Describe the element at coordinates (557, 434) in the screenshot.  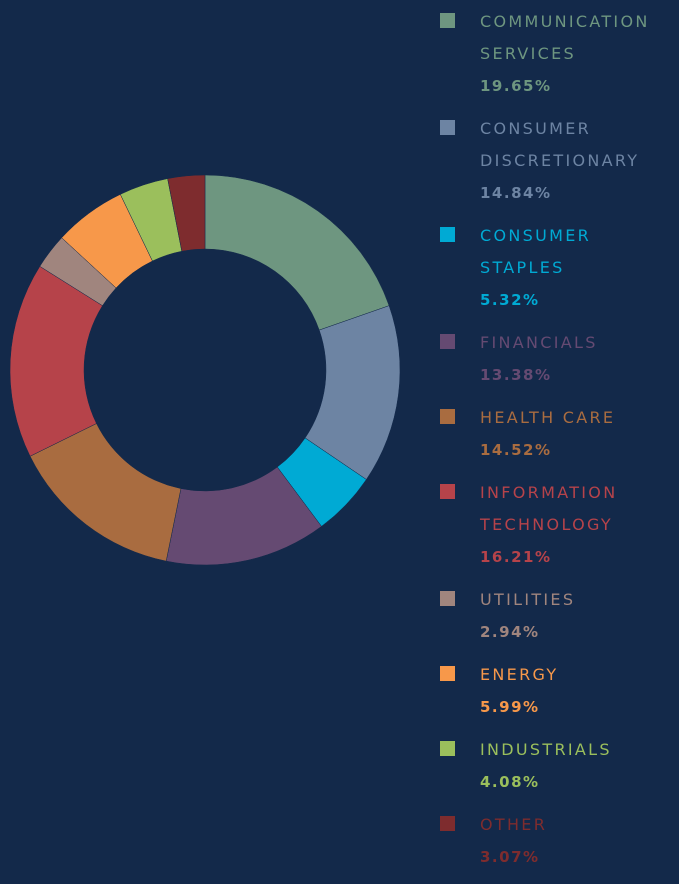
I see `legend-item: HEALTH CARE 14.52%` at that location.